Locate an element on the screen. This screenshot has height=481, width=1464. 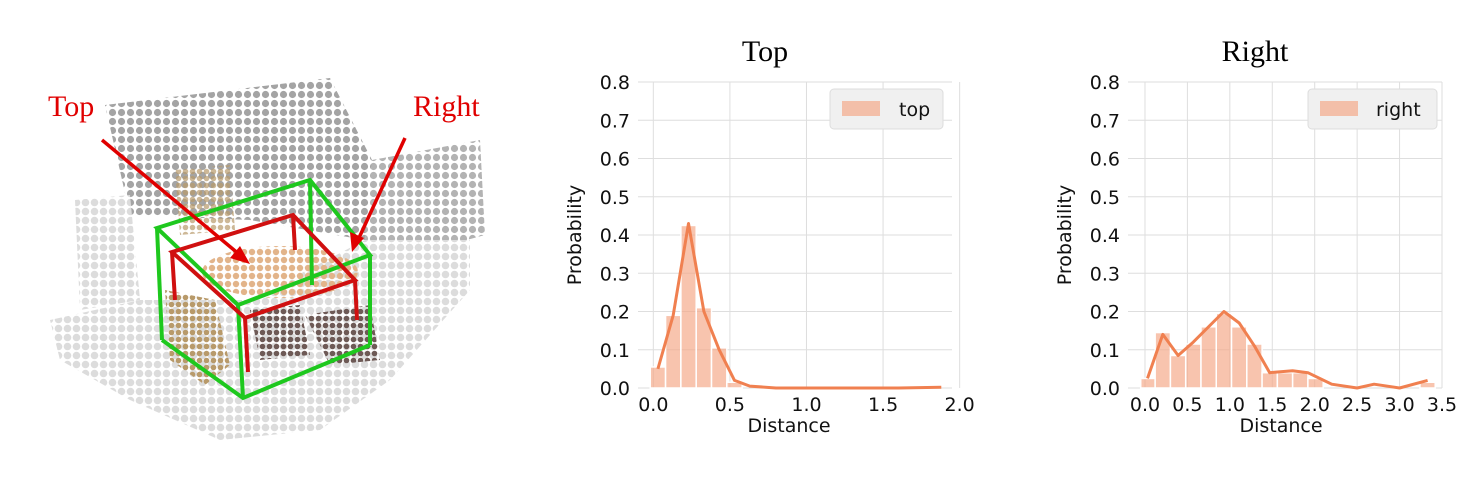
chart-title: Top is located at coordinates (765, 51).